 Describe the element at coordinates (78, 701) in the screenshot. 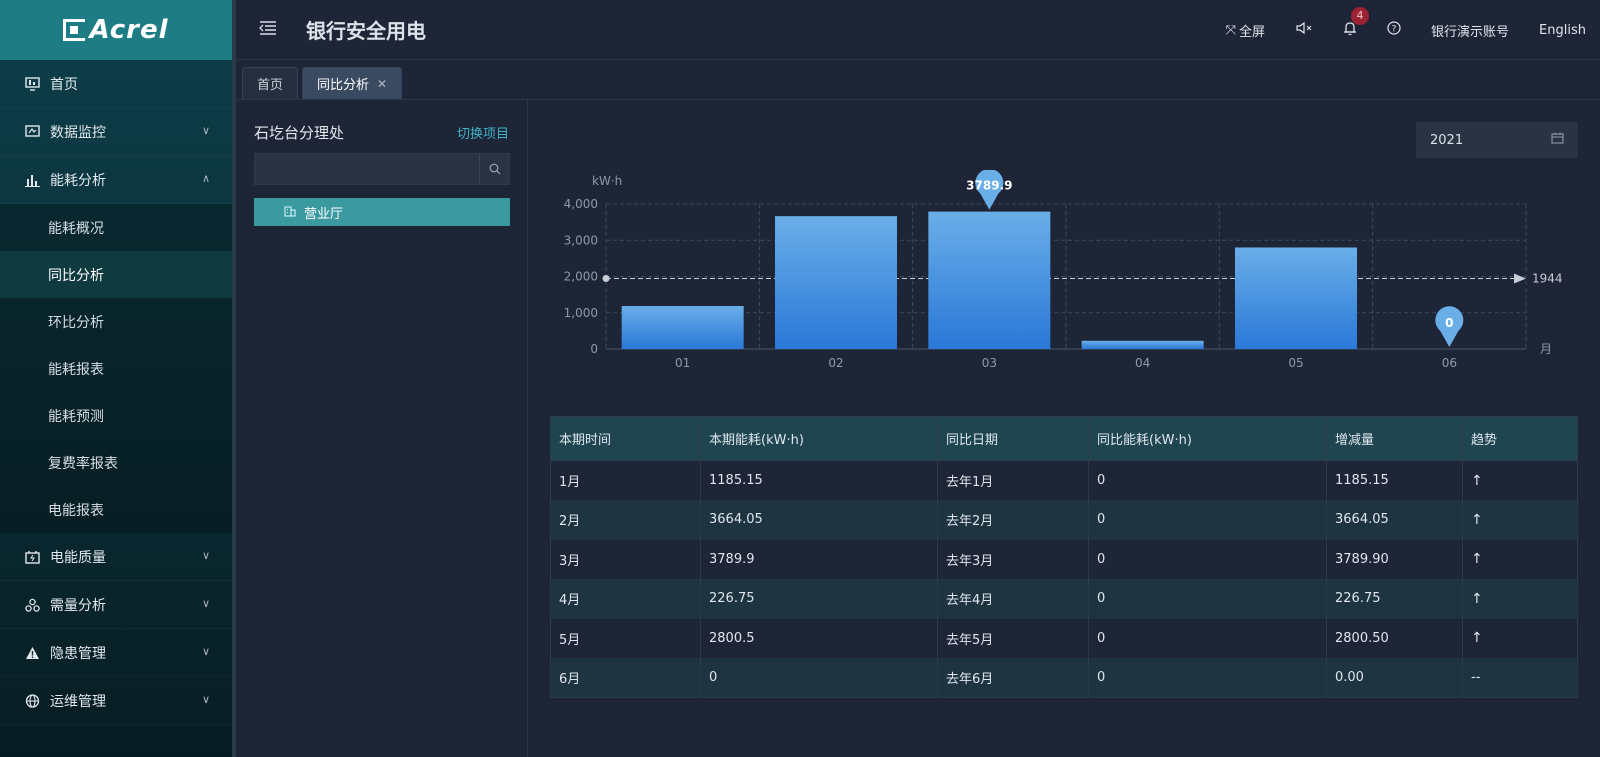

I see `sidebar-item-label: 运维管理` at that location.